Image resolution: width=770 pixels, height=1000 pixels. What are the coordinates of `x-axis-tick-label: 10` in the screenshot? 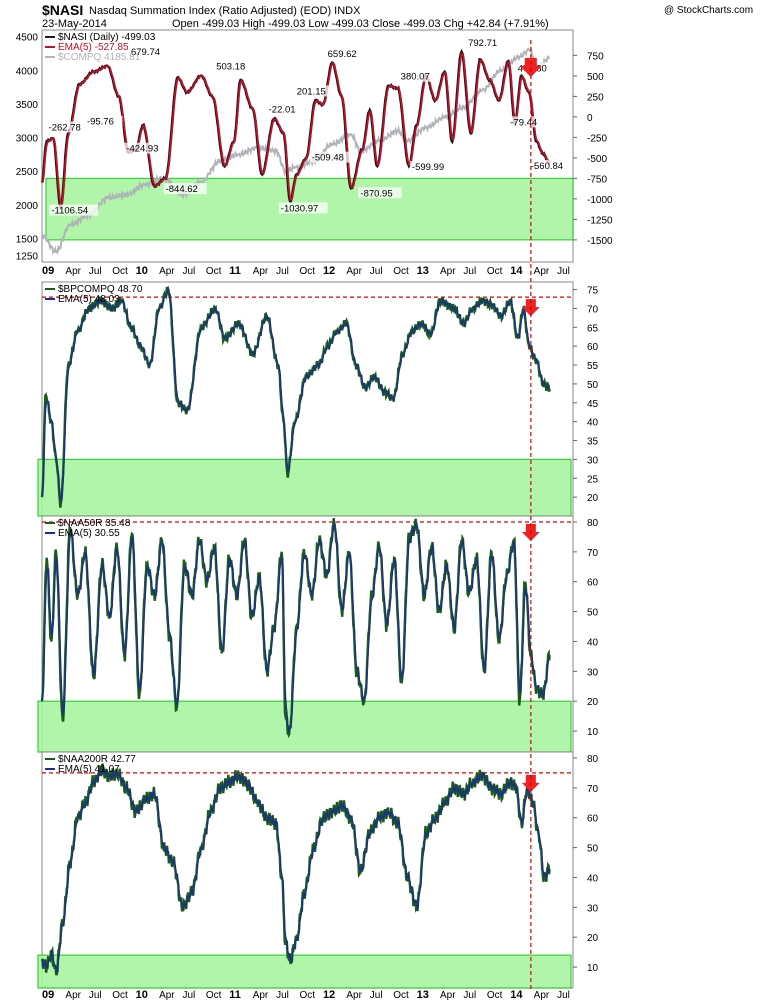 It's located at (142, 271).